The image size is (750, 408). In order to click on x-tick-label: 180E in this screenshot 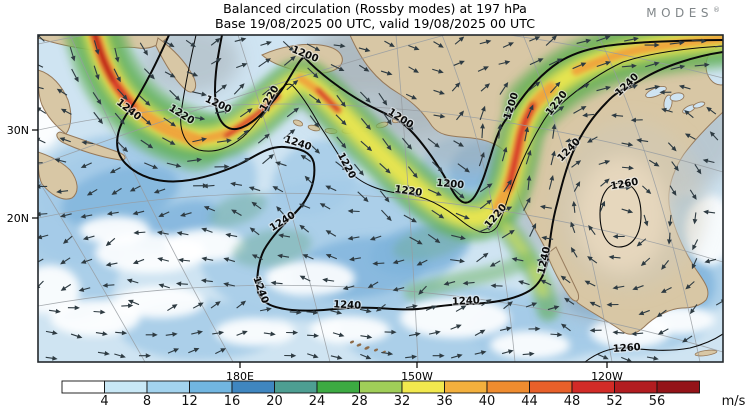, I will do `click(240, 376)`.